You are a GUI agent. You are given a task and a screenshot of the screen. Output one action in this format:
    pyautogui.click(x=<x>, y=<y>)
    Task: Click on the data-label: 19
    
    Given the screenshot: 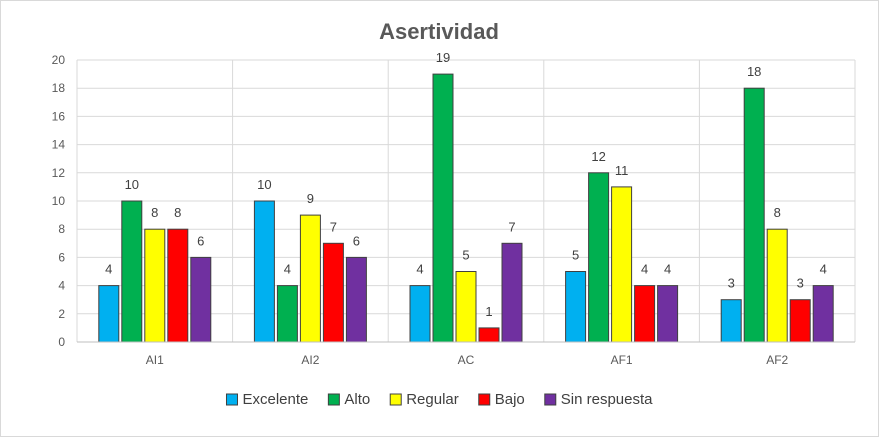 What is the action you would take?
    pyautogui.click(x=443, y=57)
    